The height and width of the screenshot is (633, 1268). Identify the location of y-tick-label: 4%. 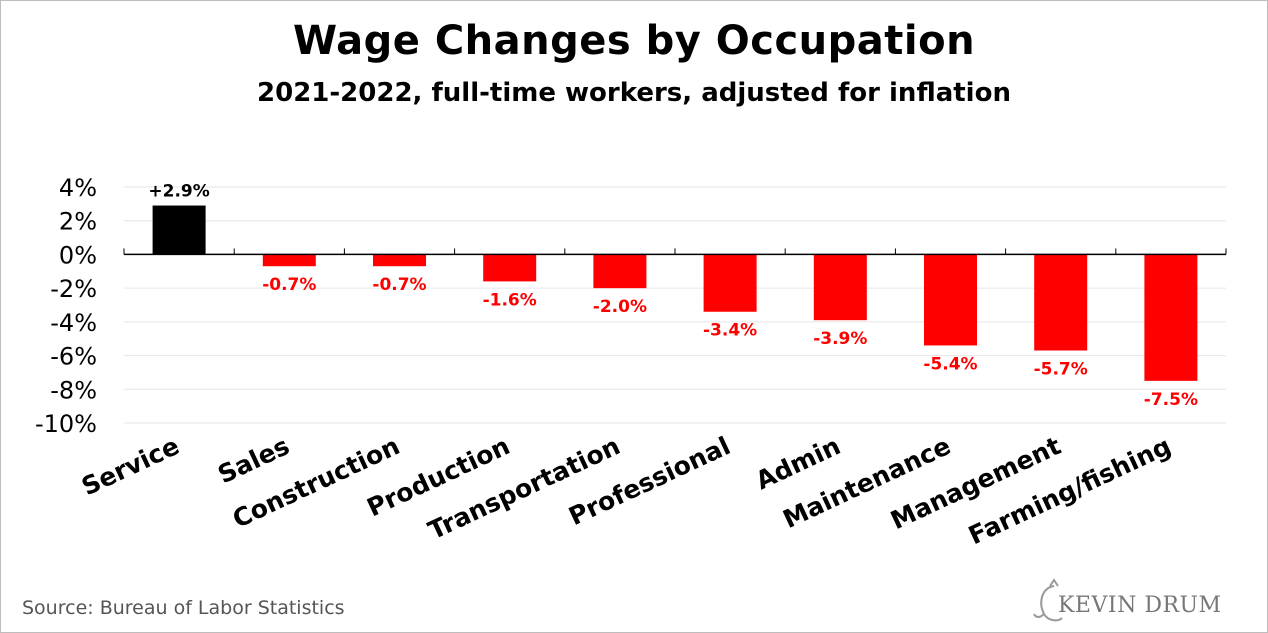
(78, 188).